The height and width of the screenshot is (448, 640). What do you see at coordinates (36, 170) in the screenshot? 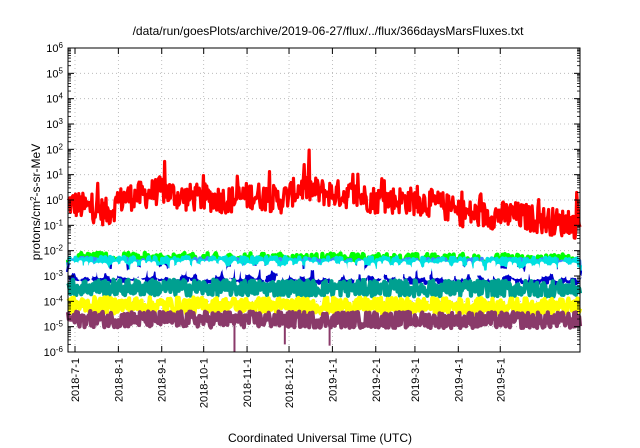
I see `y-axis-title-suffix: -s-sr-MeV` at bounding box center [36, 170].